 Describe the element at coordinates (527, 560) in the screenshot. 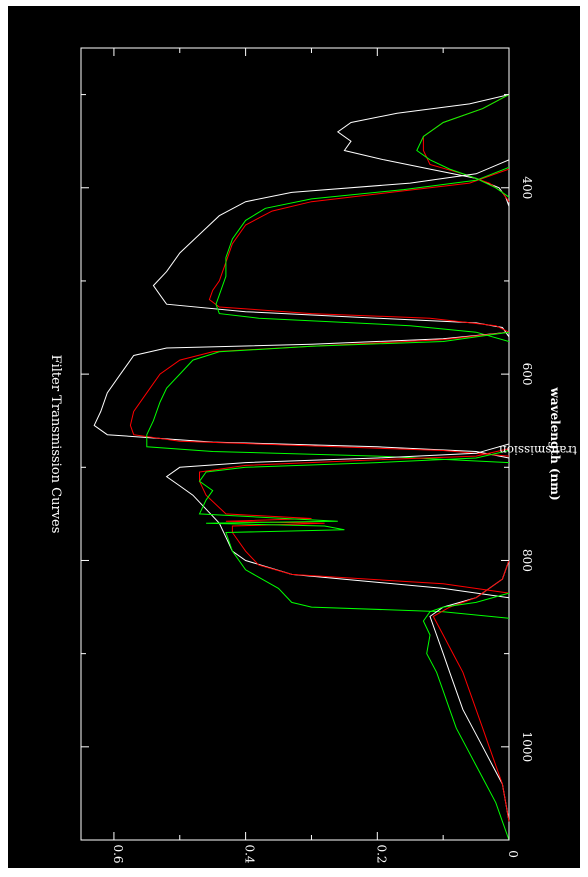

I see `x-tick-label: 800` at that location.